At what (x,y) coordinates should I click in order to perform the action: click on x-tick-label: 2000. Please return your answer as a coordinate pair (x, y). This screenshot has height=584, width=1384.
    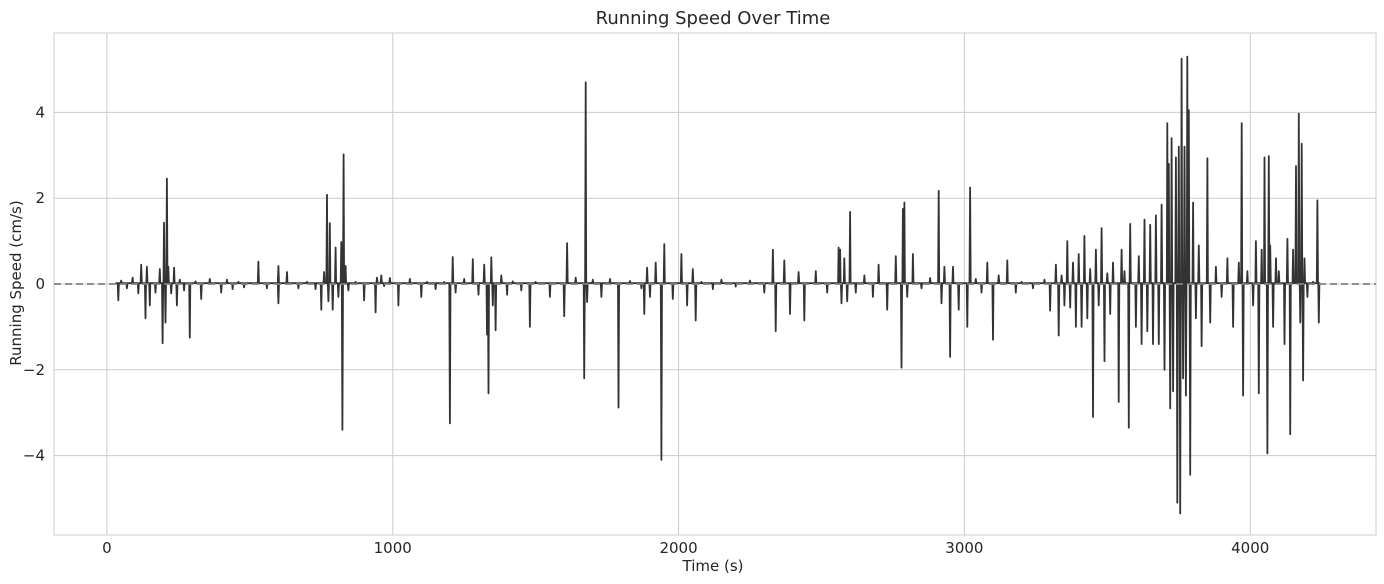
    Looking at the image, I should click on (678, 548).